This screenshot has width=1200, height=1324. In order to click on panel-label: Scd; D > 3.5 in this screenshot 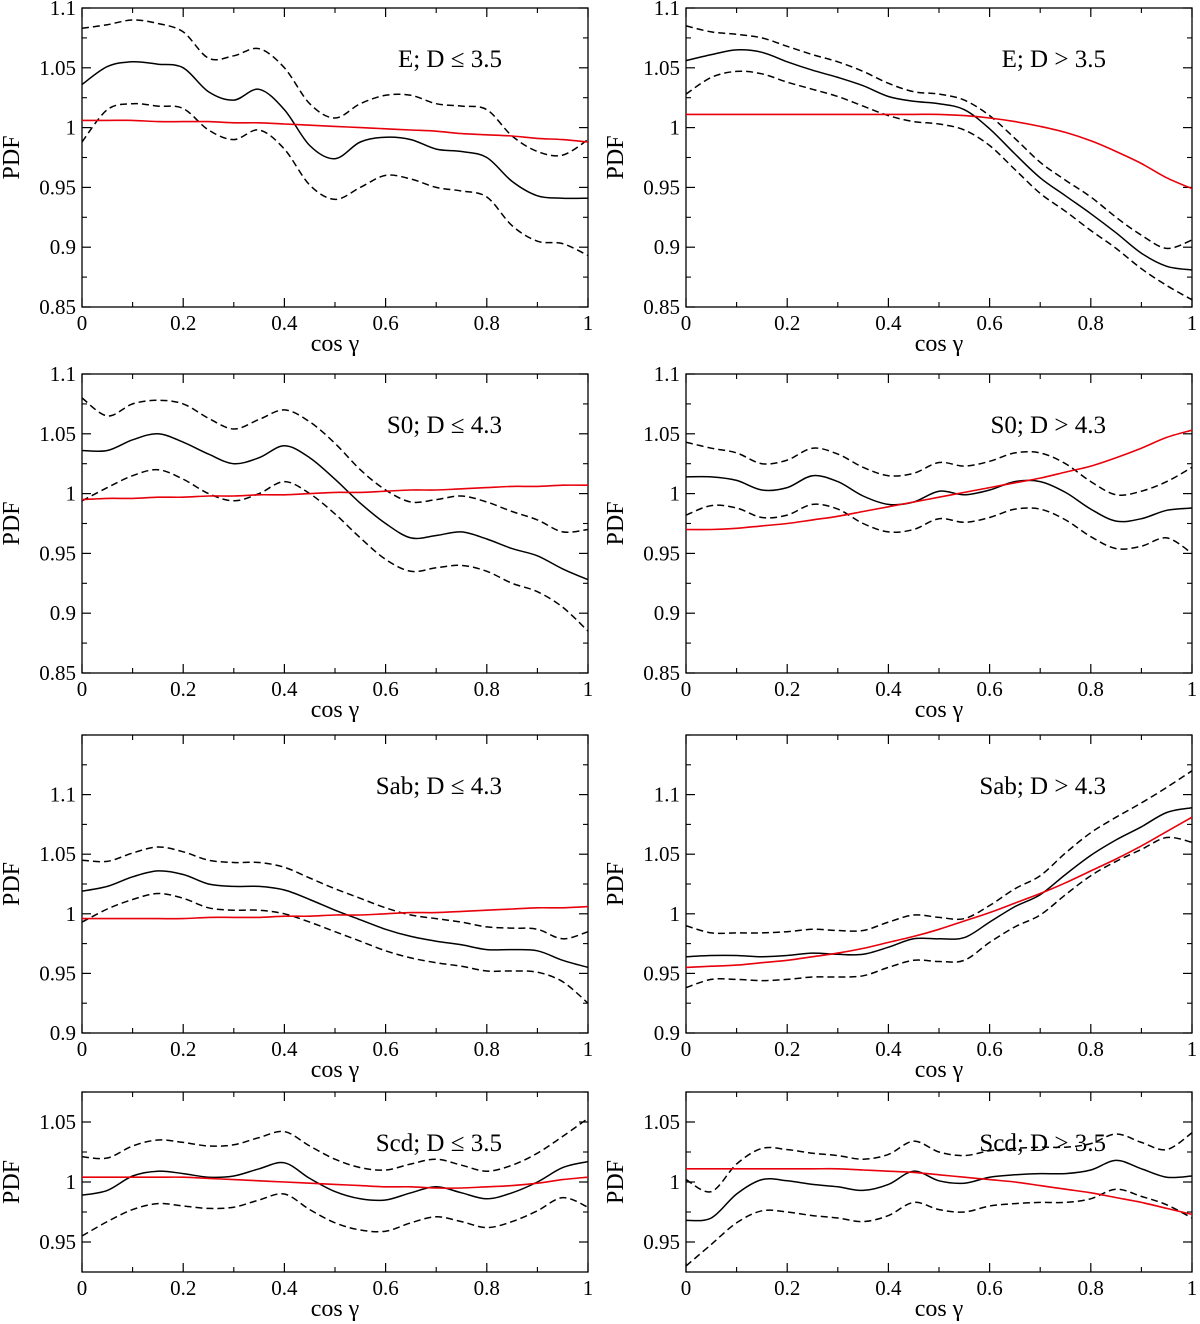, I will do `click(1042, 1143)`.